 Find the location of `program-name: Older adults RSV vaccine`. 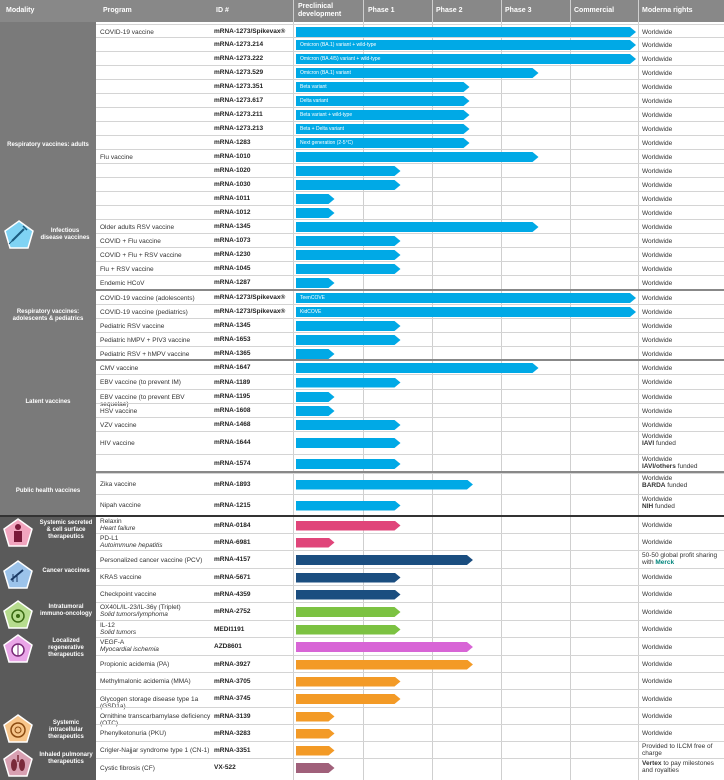

program-name: Older adults RSV vaccine is located at coordinates (156, 227).